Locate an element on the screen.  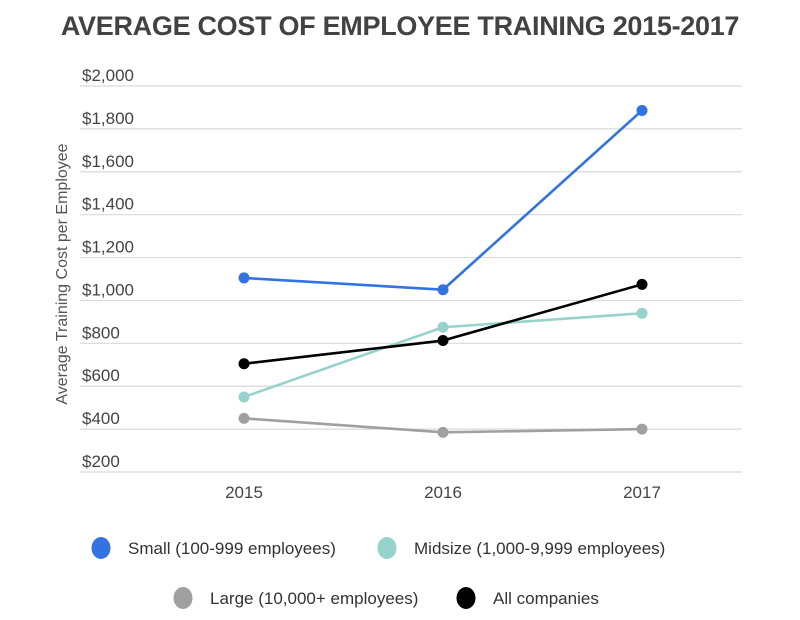
legend-label: All companies is located at coordinates (546, 598).